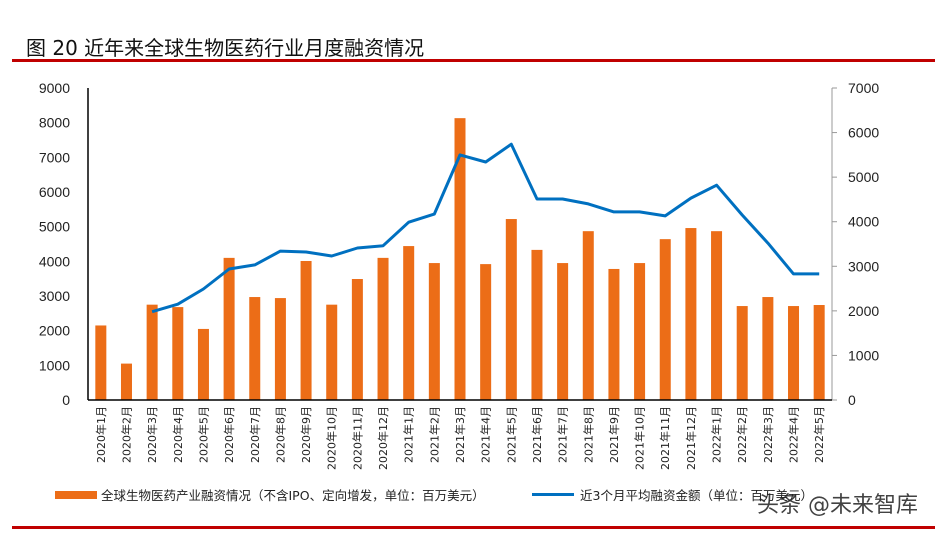 The width and height of the screenshot is (945, 533). Describe the element at coordinates (486, 434) in the screenshot. I see `x-tick-label: 2021年4月` at that location.